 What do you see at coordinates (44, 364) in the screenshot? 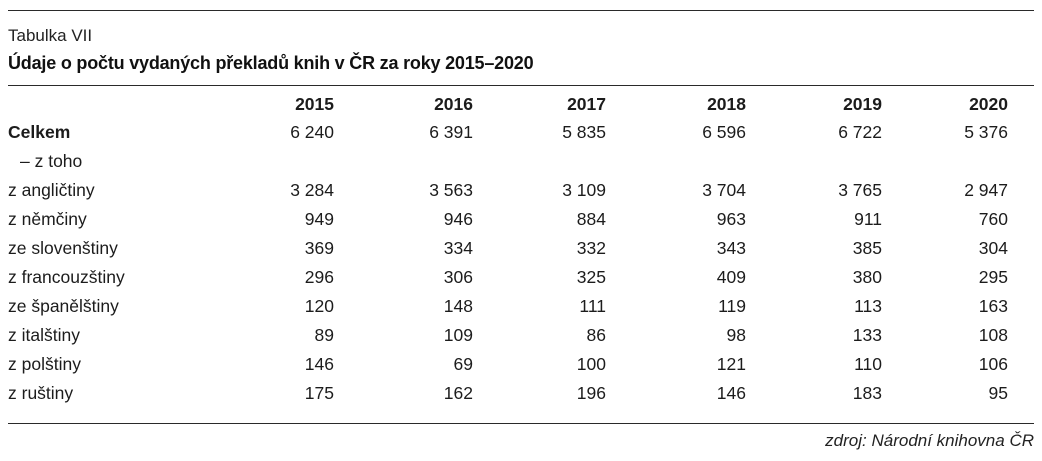
I see `row-label: z polštiny` at bounding box center [44, 364].